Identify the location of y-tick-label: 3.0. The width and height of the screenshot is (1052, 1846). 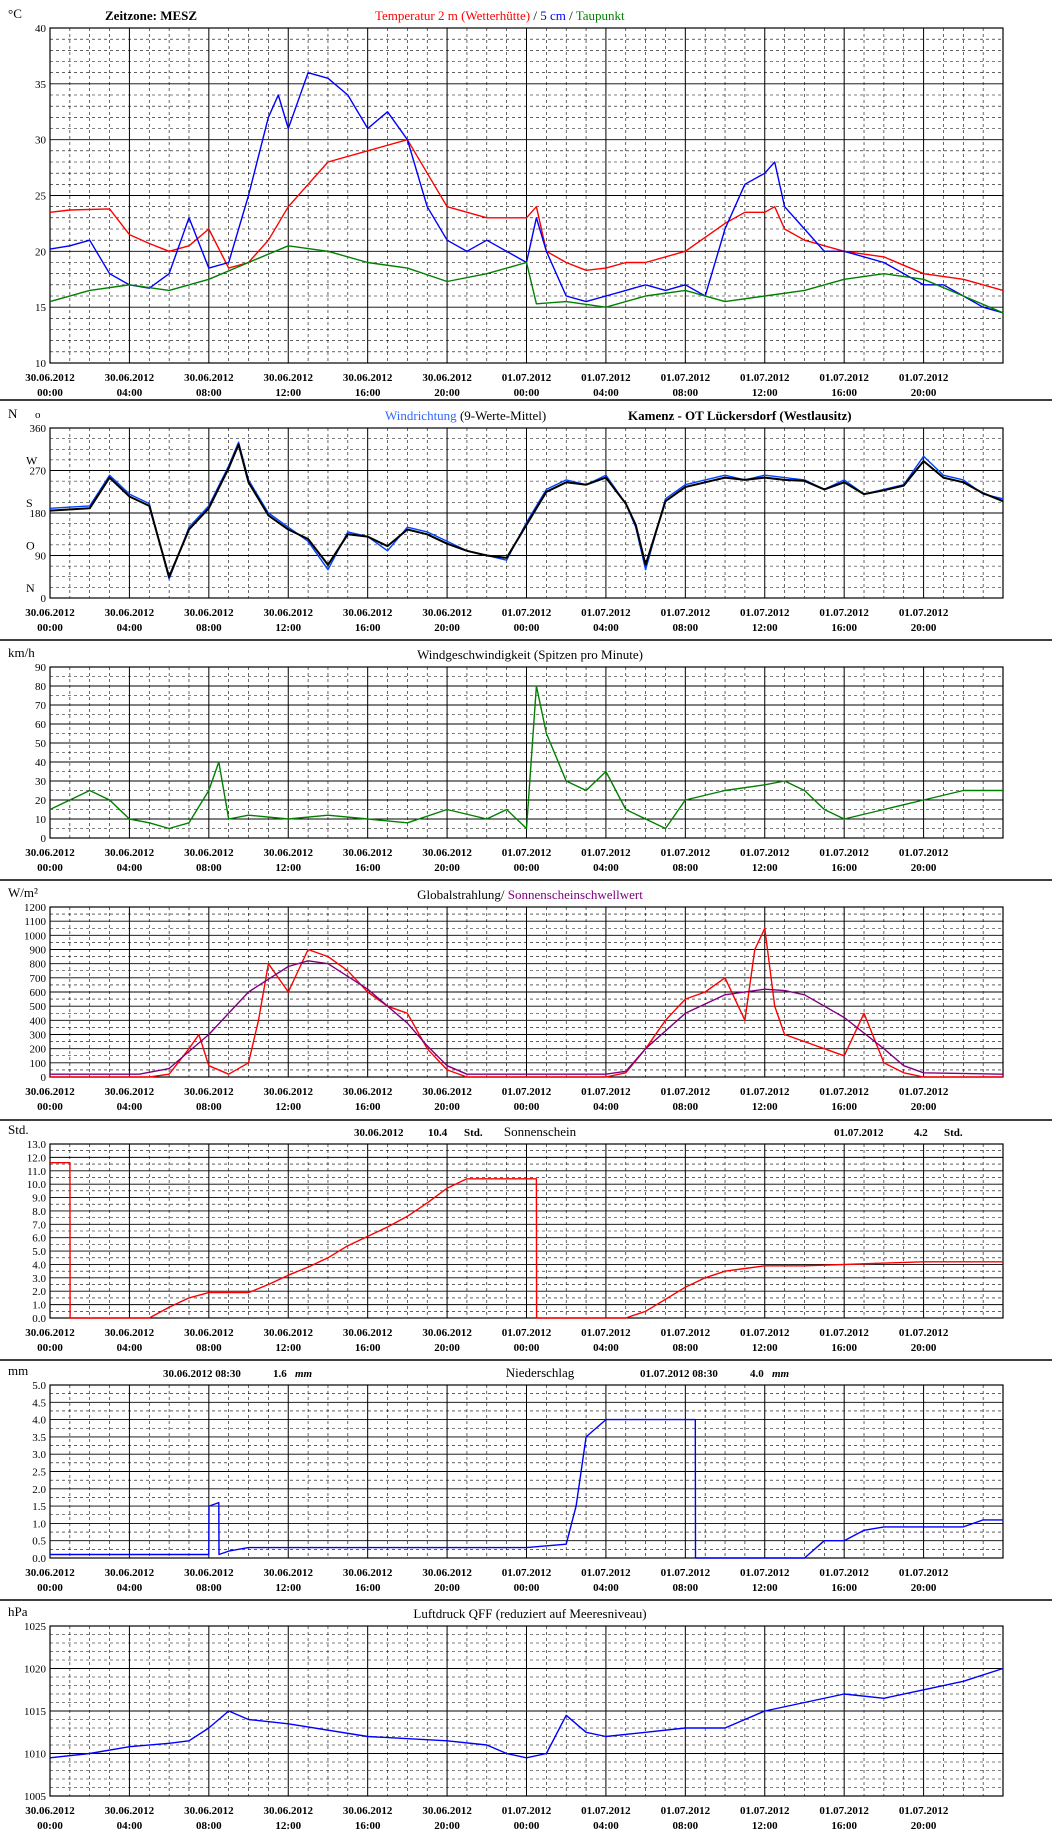
(39, 1455).